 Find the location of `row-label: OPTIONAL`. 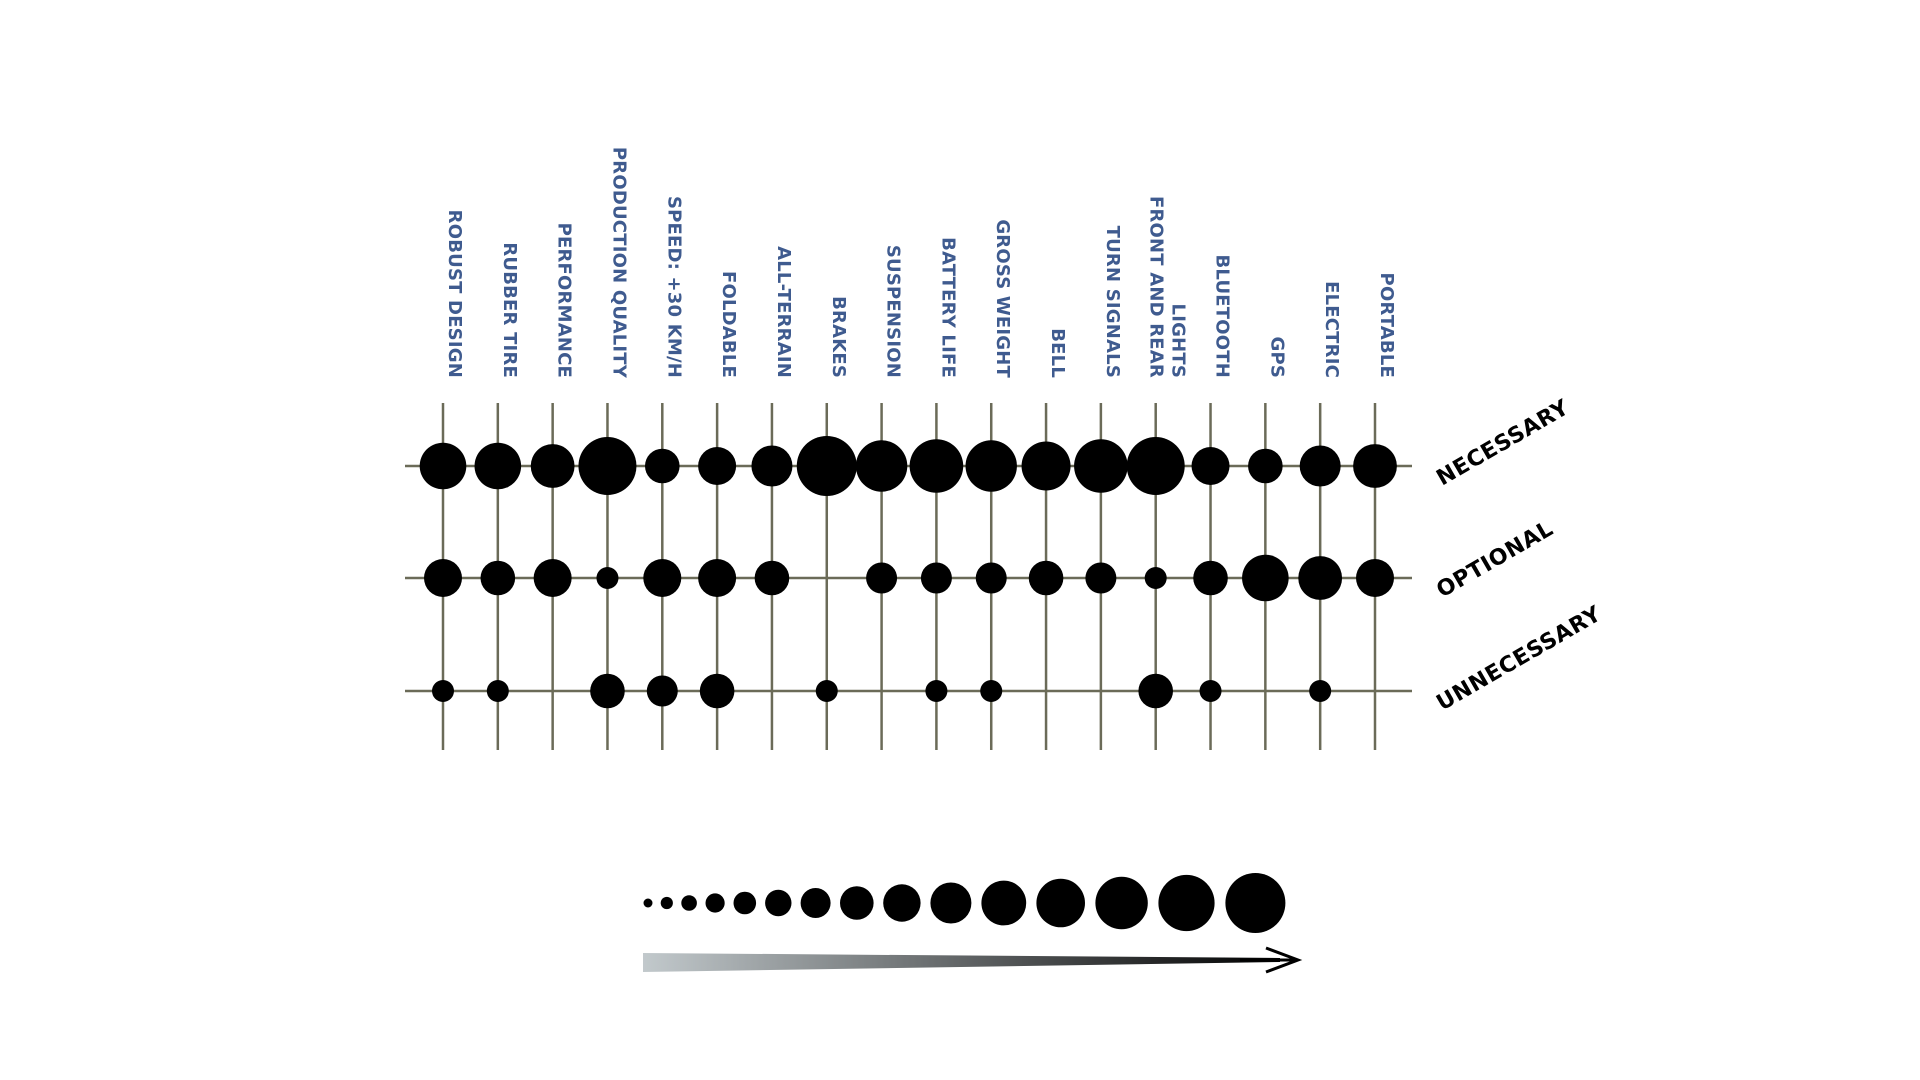

row-label: OPTIONAL is located at coordinates (1495, 559).